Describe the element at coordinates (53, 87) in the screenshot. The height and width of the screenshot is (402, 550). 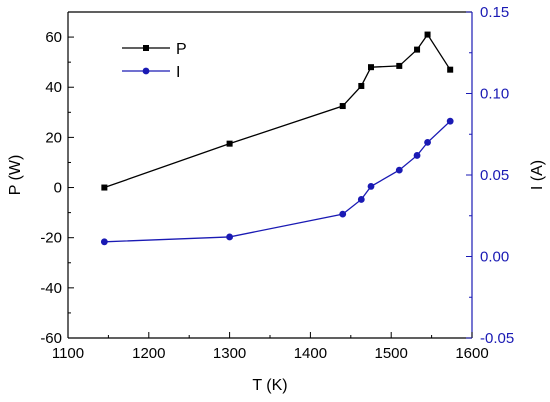
I see `y-left-tick-label: 40` at that location.